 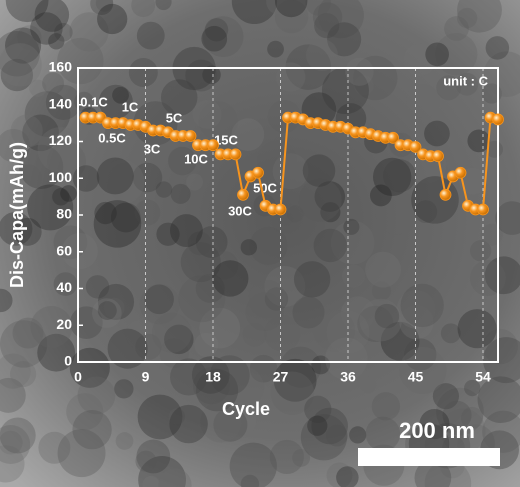 What do you see at coordinates (429, 457) in the screenshot?
I see `scale-bar` at bounding box center [429, 457].